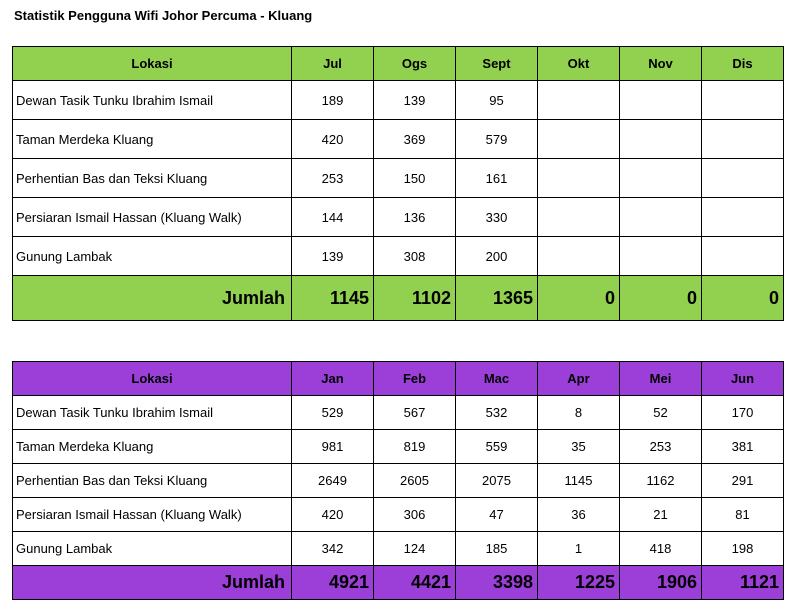  What do you see at coordinates (332, 298) in the screenshot?
I see `total-cell: 1145` at bounding box center [332, 298].